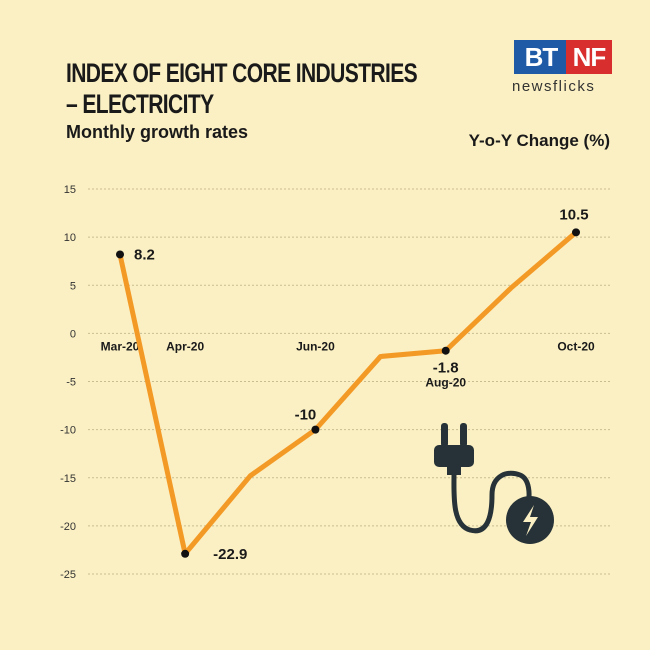 Image resolution: width=650 pixels, height=650 pixels. Describe the element at coordinates (73, 334) in the screenshot. I see `y-tick-label: 0` at that location.